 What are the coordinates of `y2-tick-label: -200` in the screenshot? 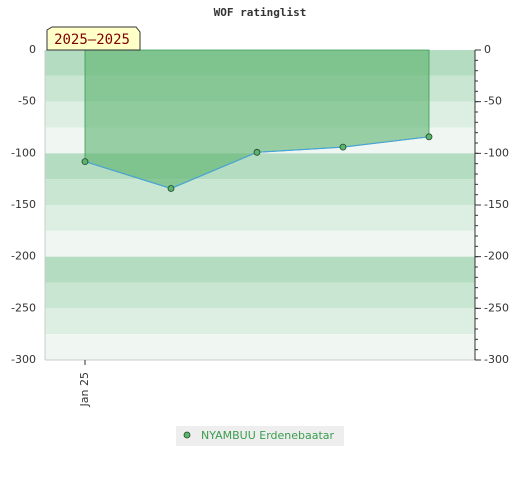 It's located at (496, 256).